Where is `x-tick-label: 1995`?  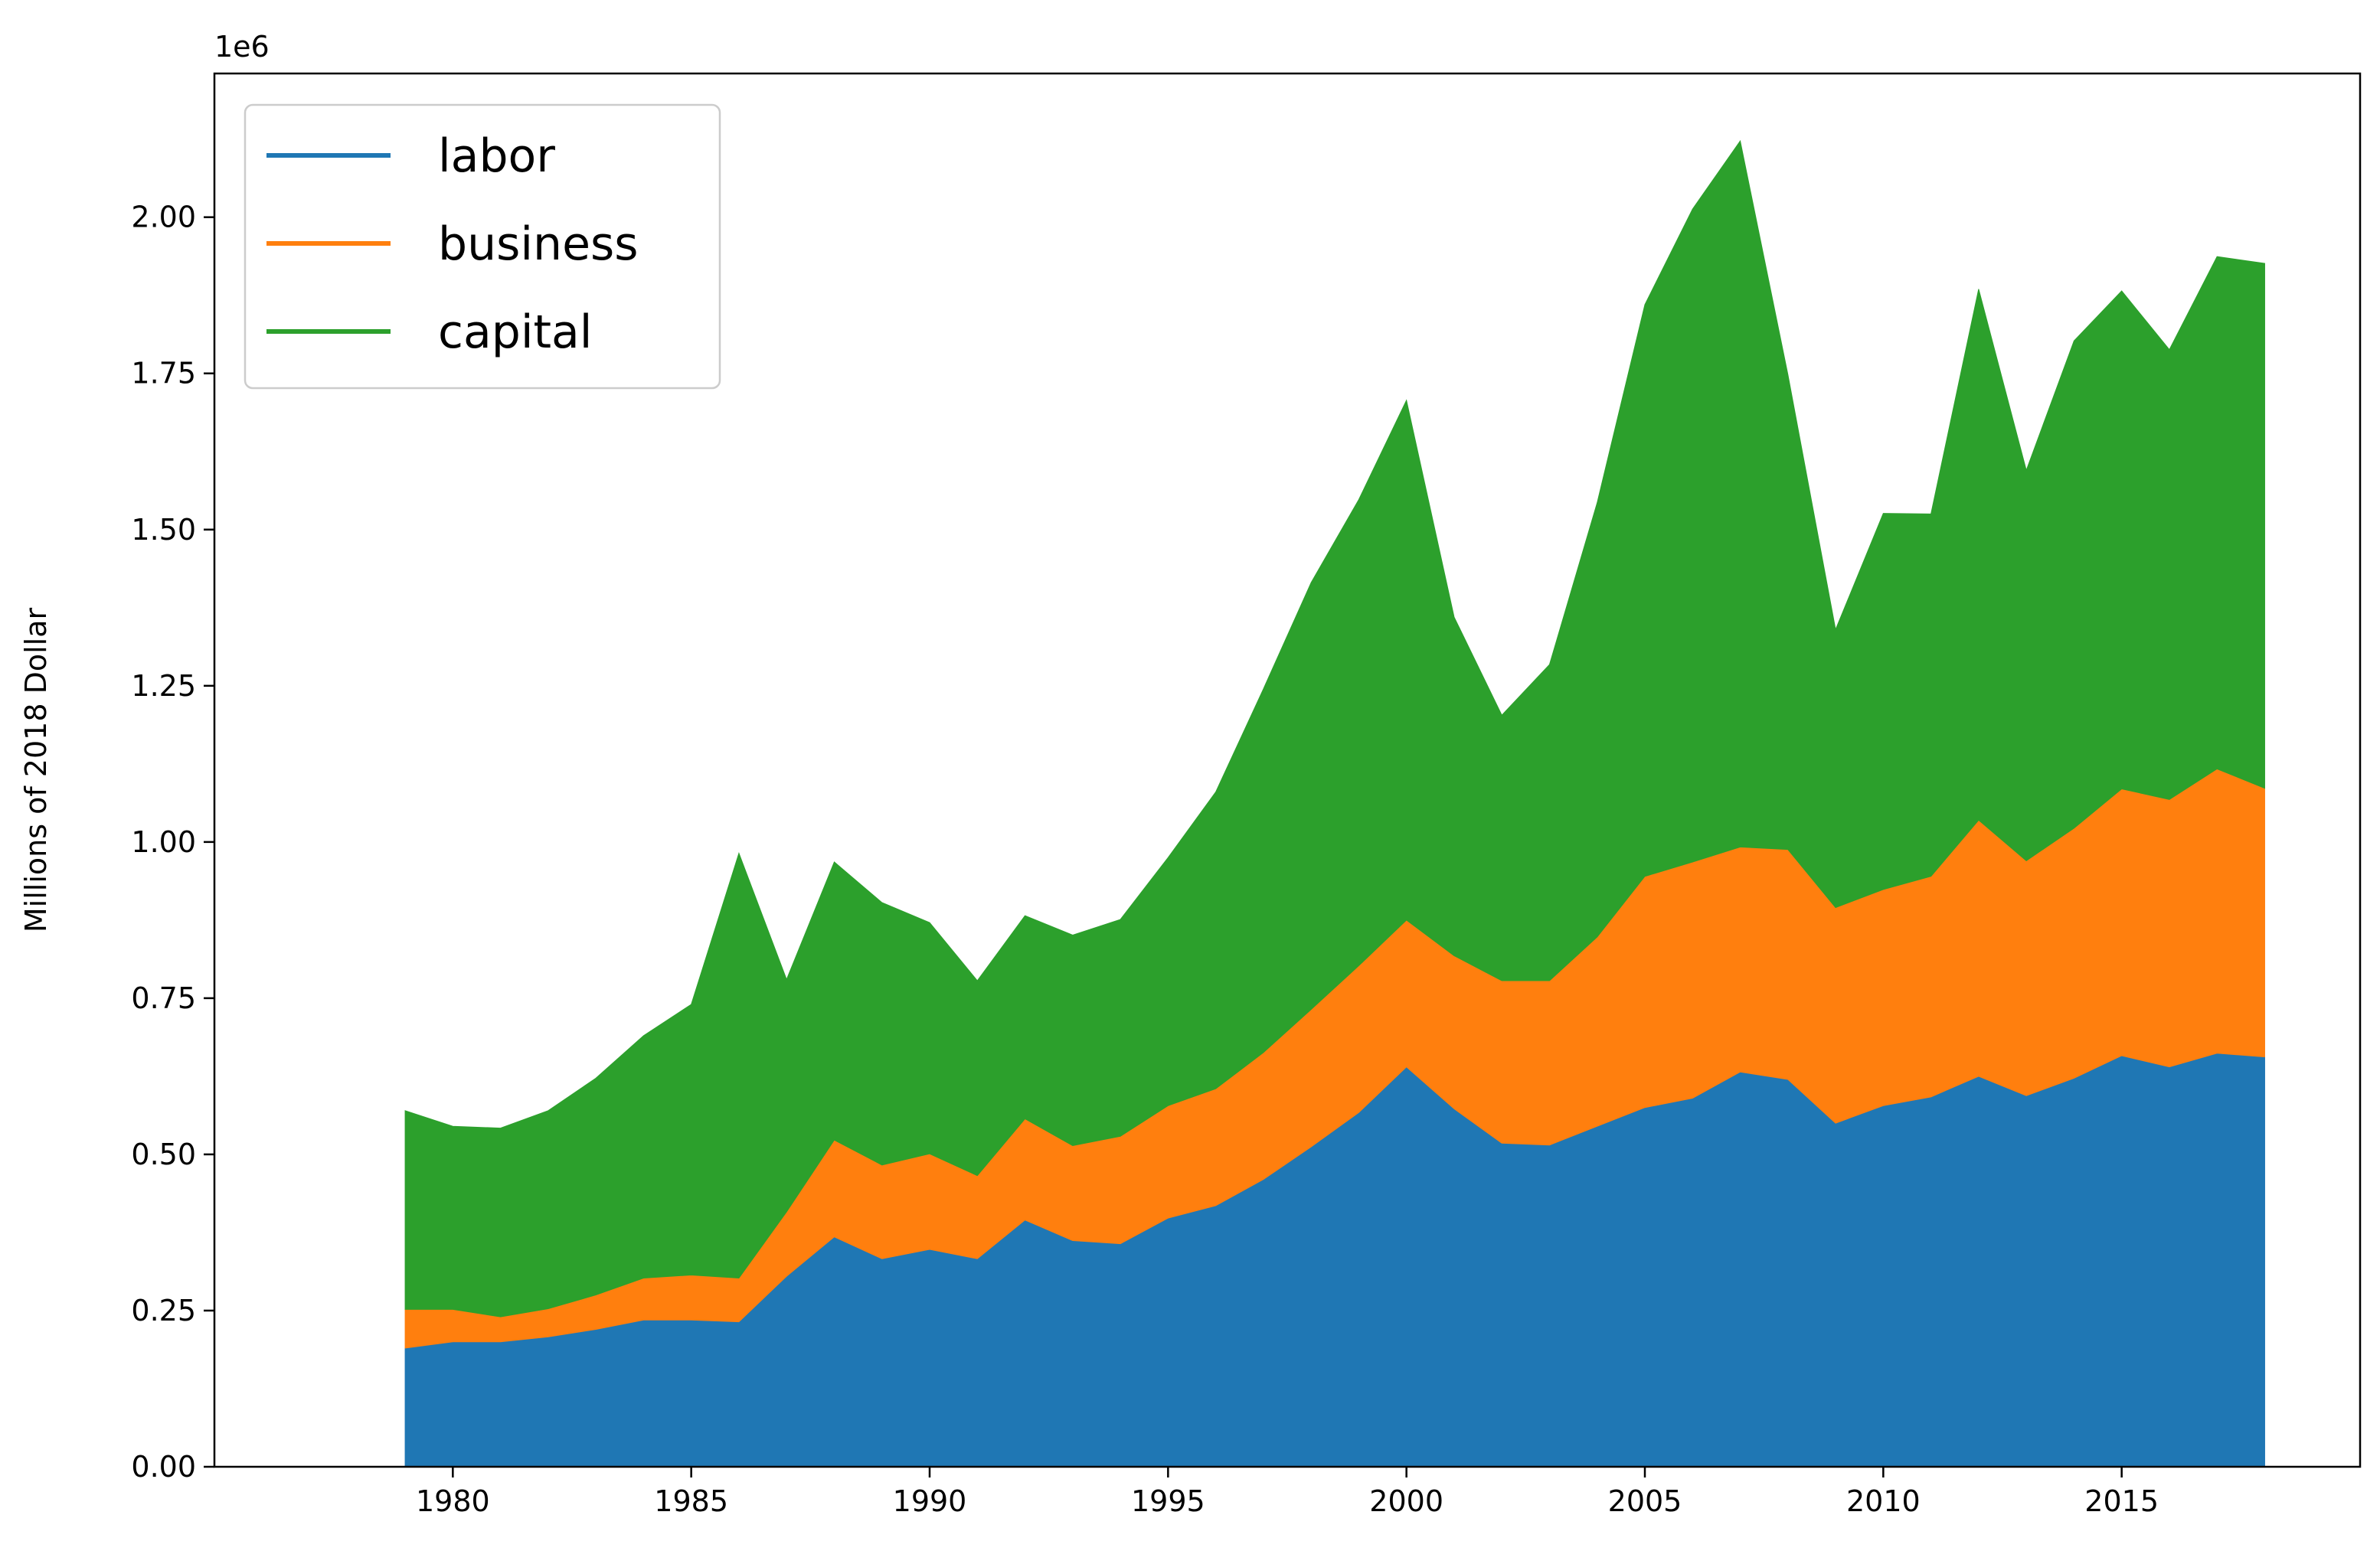 x-tick-label: 1995 is located at coordinates (1168, 1501).